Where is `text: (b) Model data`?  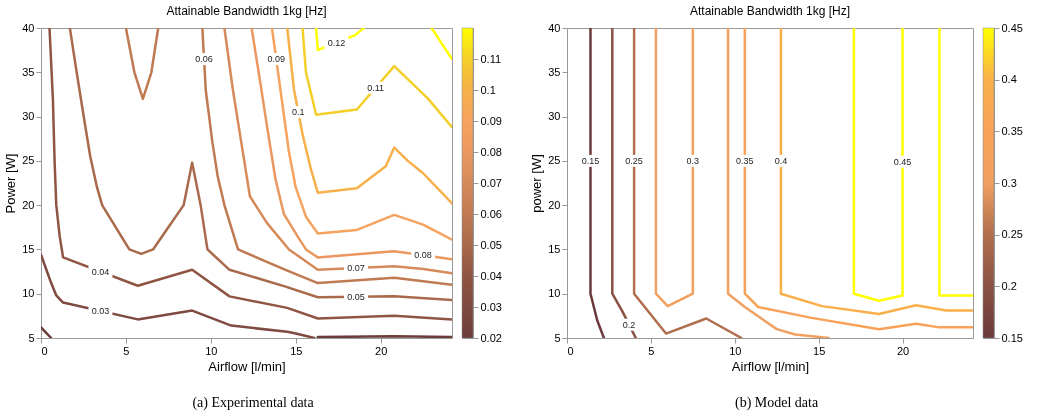 text: (b) Model data is located at coordinates (776, 402).